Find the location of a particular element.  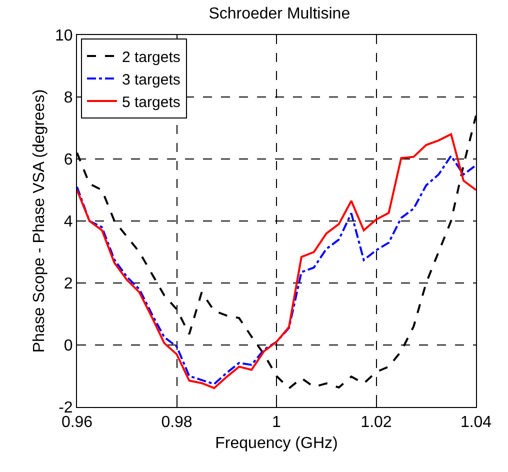

y-tick-label: 8 is located at coordinates (68, 98).